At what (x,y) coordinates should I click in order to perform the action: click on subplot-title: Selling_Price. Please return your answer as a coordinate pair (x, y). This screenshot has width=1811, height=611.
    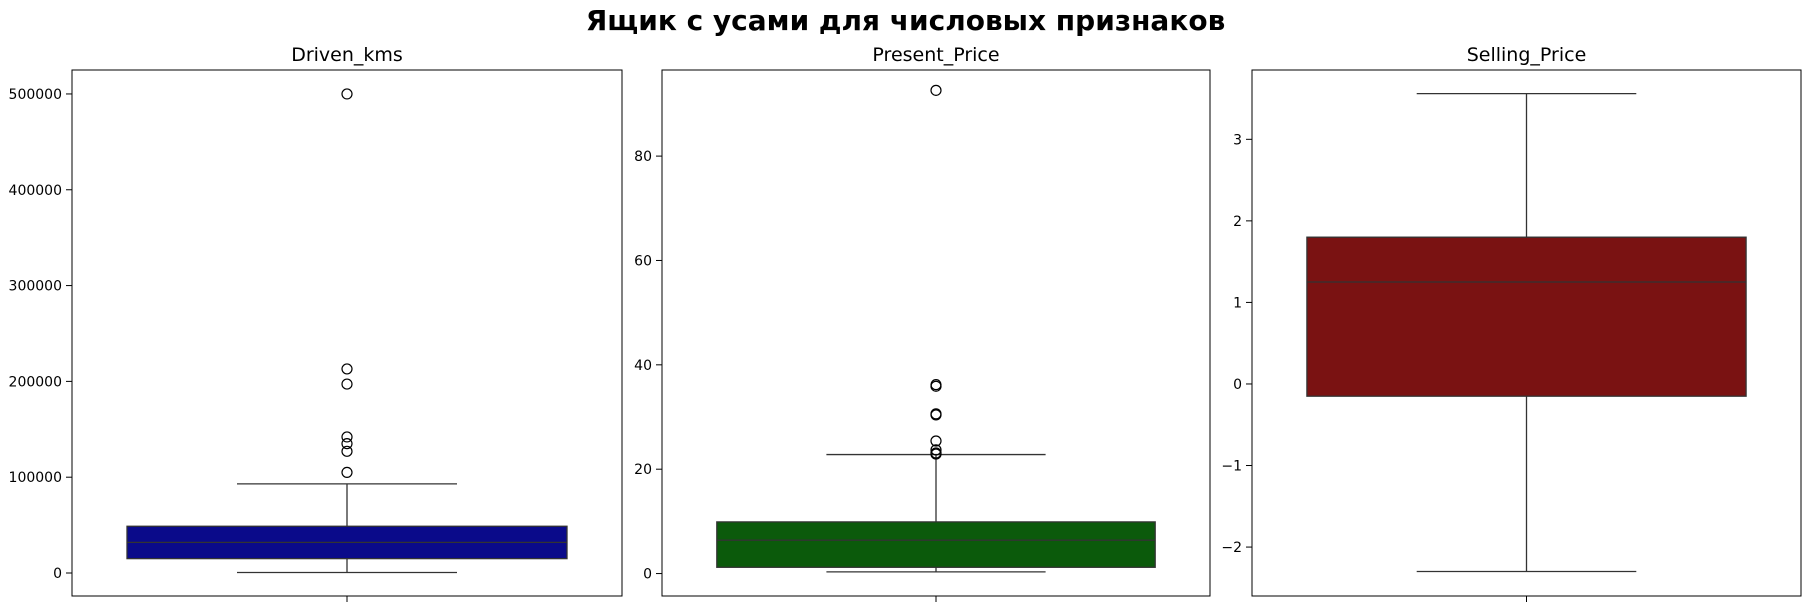
    Looking at the image, I should click on (1527, 55).